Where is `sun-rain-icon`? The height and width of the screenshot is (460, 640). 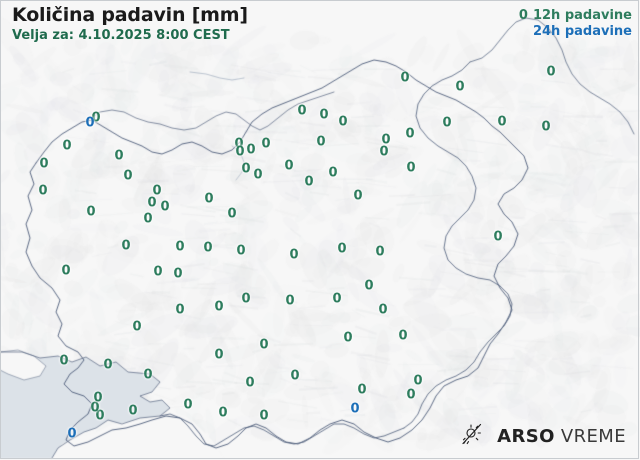
sun-rain-icon is located at coordinates (471, 436).